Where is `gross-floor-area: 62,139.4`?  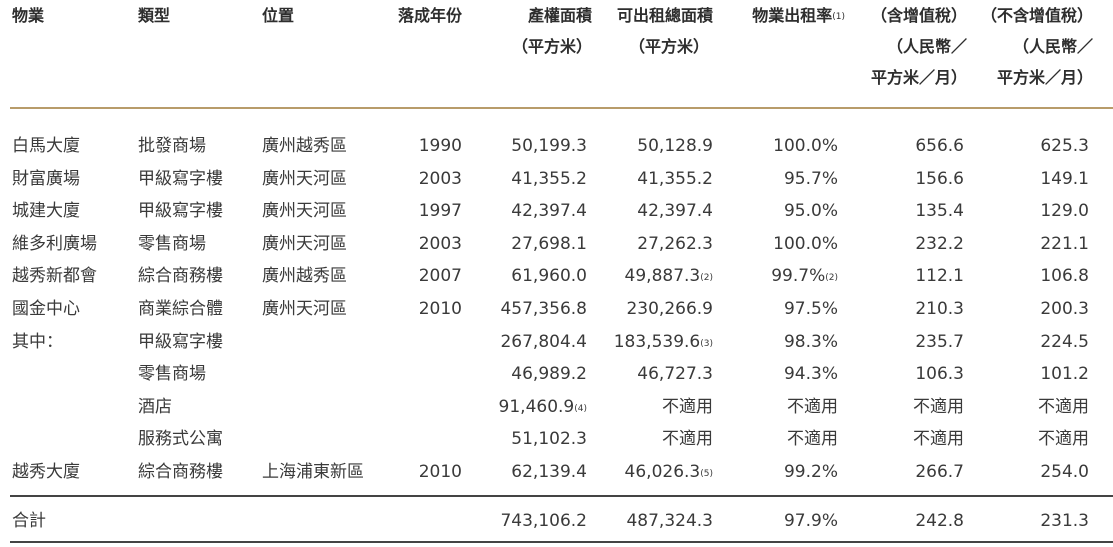
gross-floor-area: 62,139.4 is located at coordinates (549, 472).